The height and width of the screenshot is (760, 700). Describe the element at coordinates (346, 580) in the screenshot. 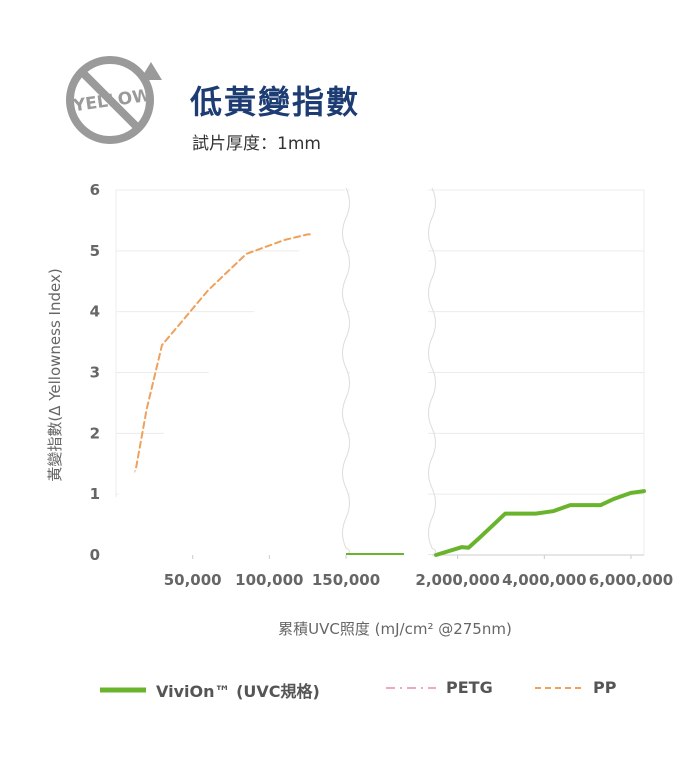

I see `x-tick-label: 150,000` at that location.